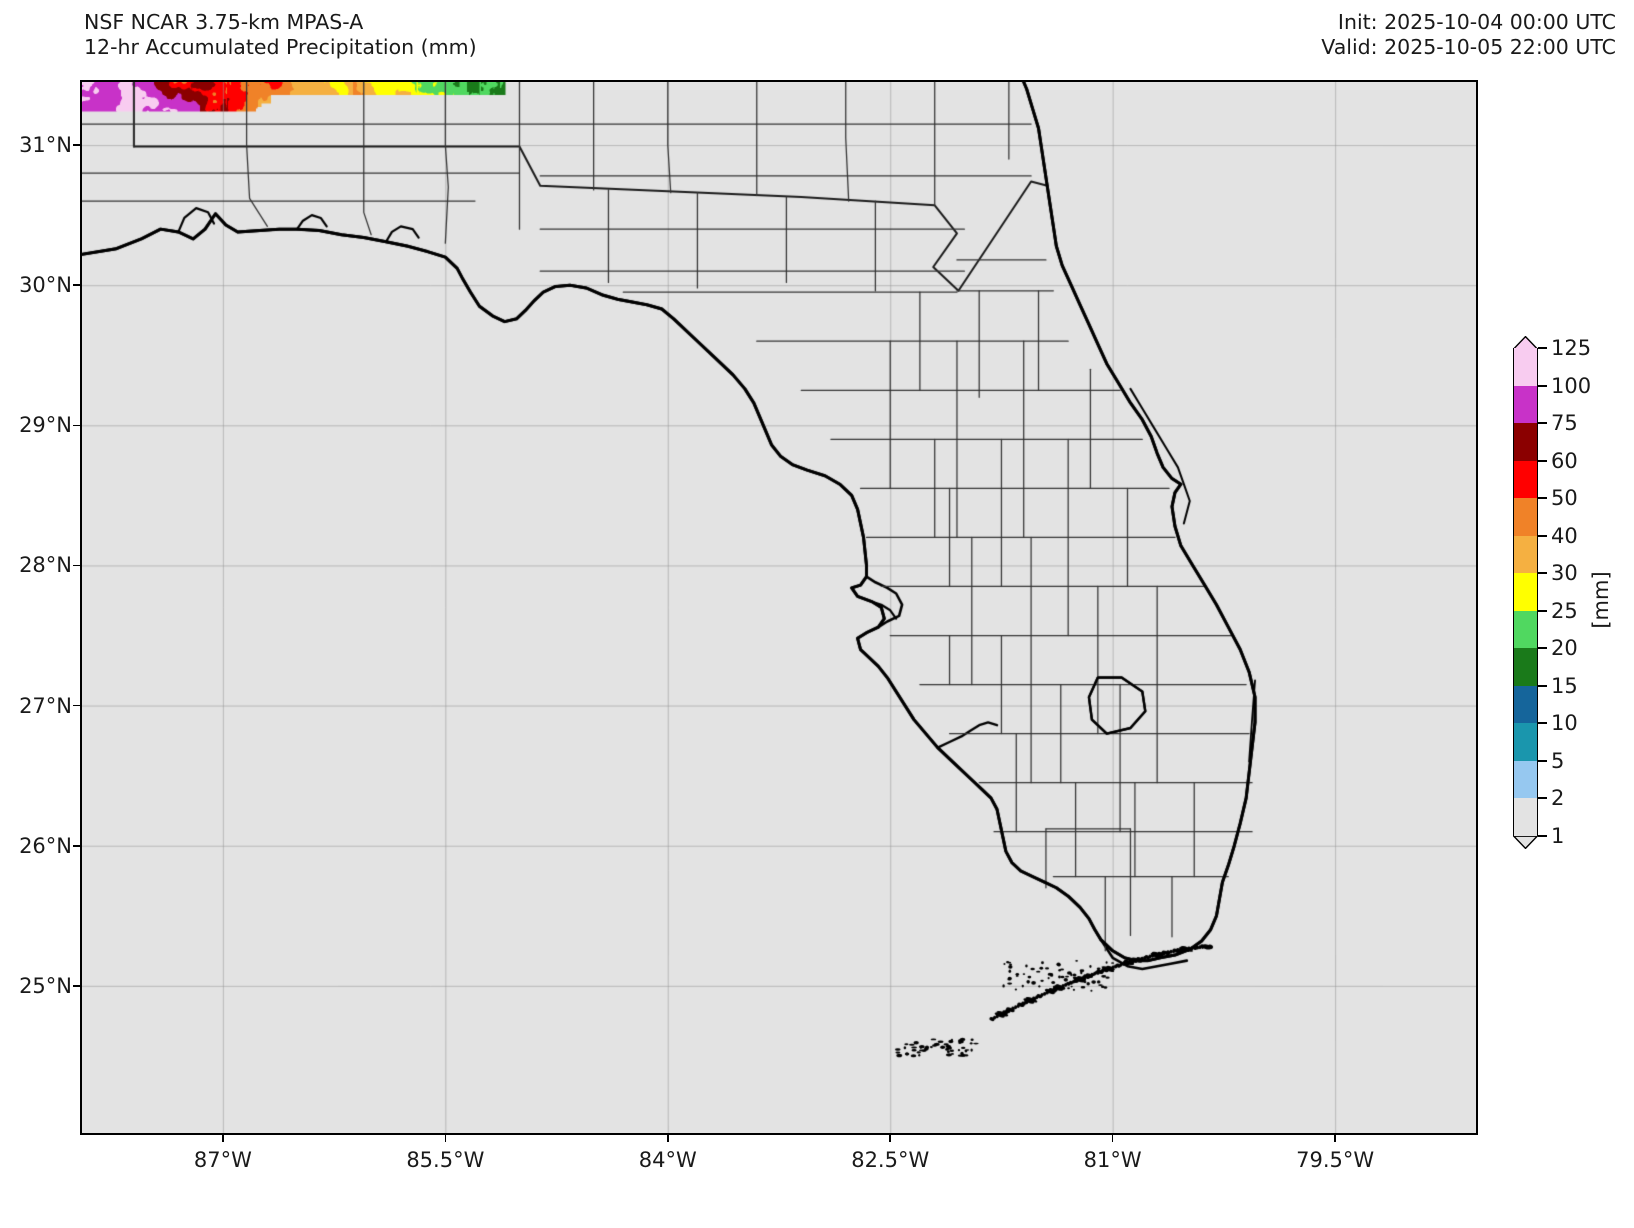  Describe the element at coordinates (1564, 460) in the screenshot. I see `colorbar-tick-label: 60` at that location.